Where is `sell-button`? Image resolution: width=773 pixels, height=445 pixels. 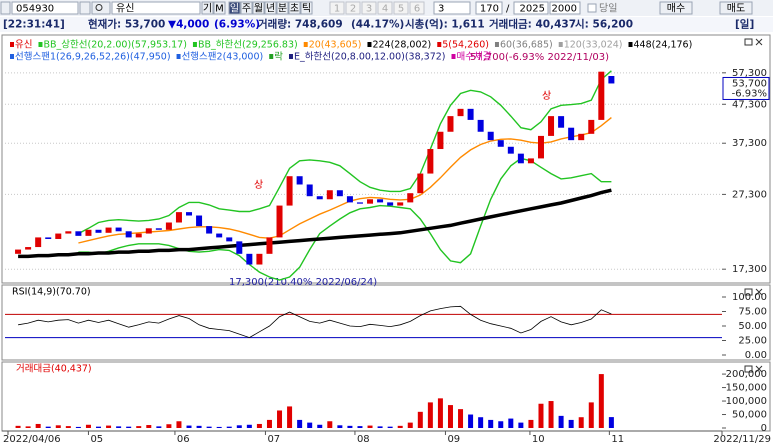 sell-button is located at coordinates (736, 8).